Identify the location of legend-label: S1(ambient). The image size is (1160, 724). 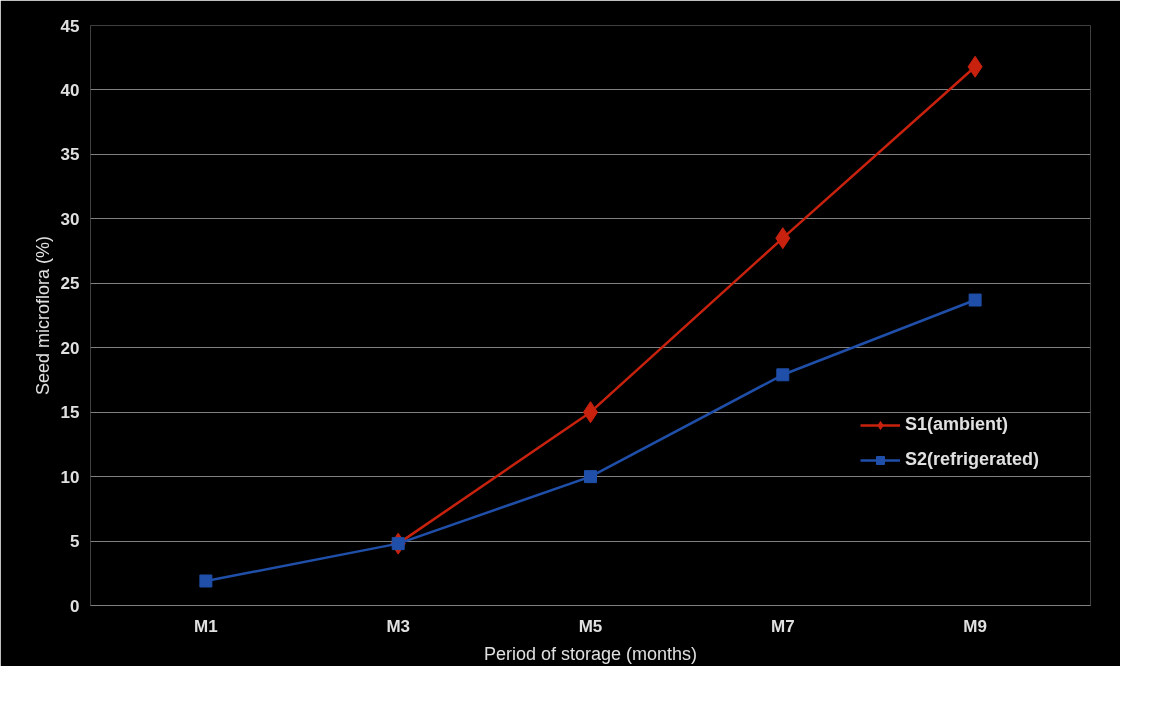
(957, 424).